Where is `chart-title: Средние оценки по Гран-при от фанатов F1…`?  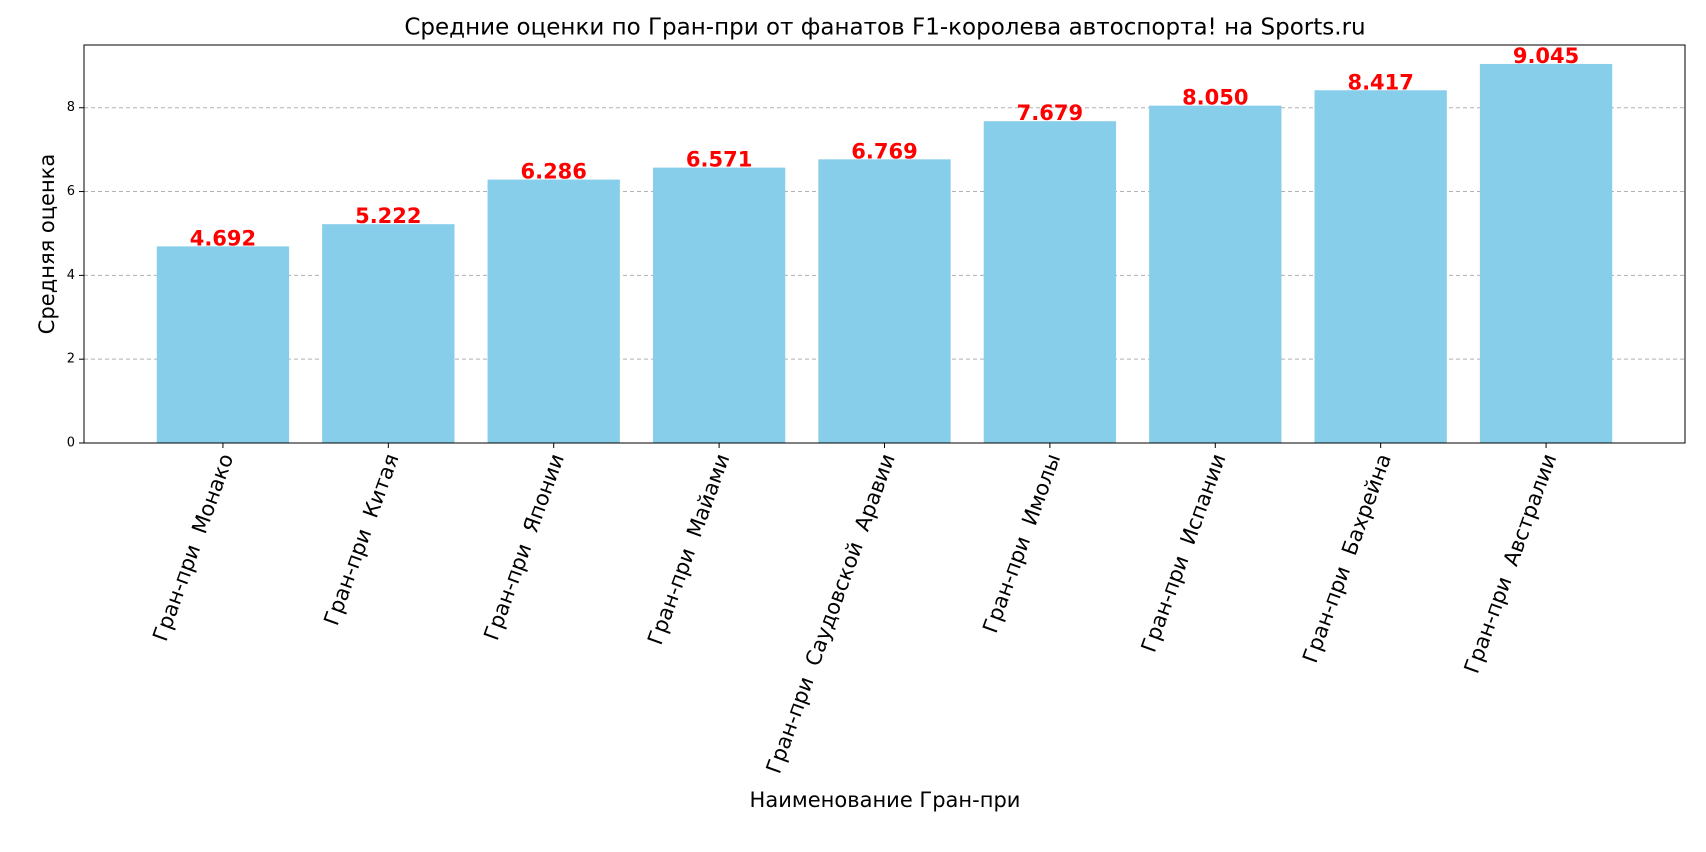 chart-title: Средние оценки по Гран-при от фанатов F1… is located at coordinates (884, 28).